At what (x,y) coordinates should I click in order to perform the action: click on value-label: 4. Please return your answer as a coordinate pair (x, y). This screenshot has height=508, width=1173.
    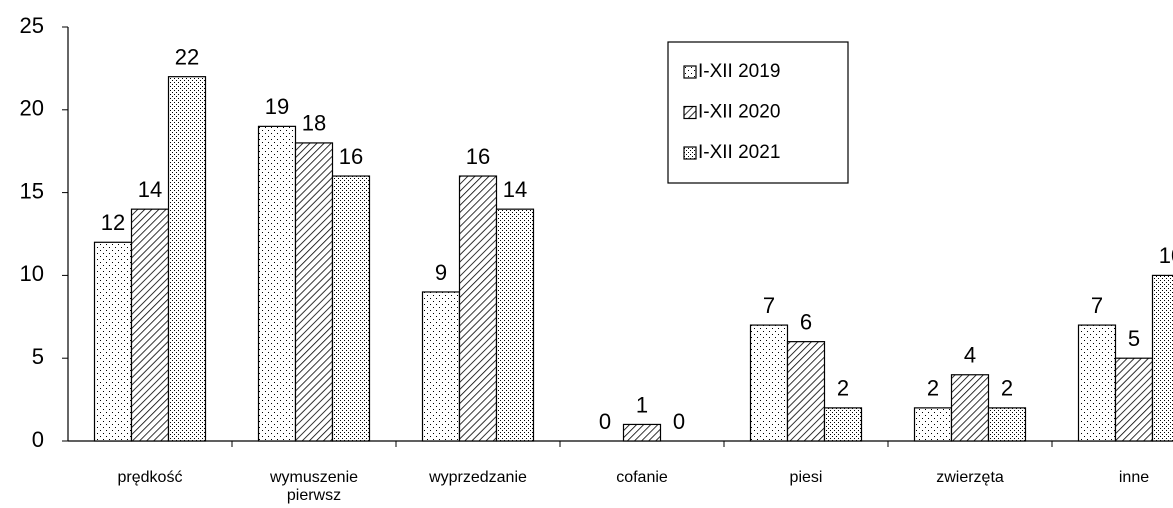
    Looking at the image, I should click on (970, 355).